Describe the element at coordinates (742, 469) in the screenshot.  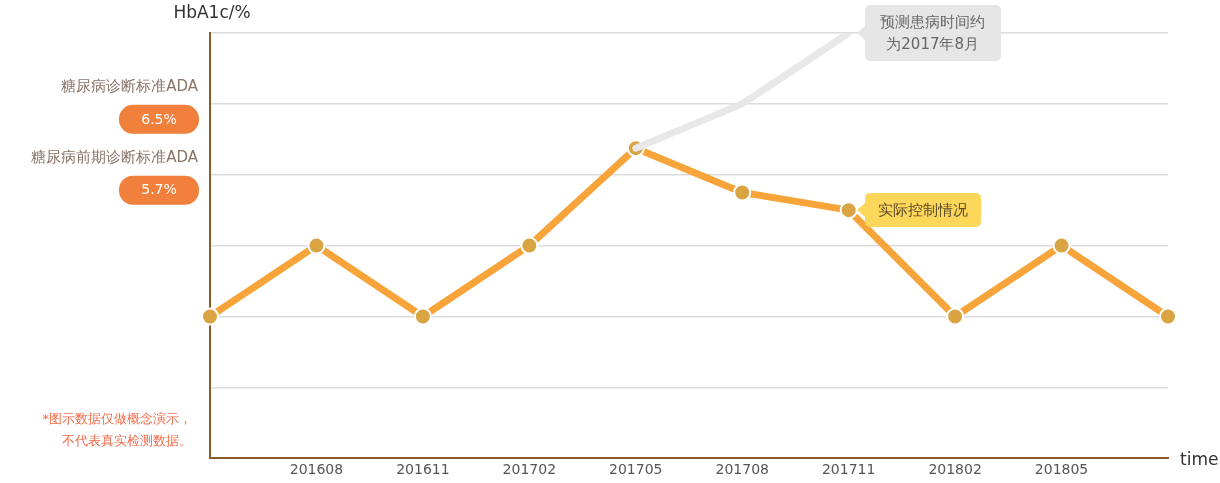
I see `x-tick-label: 201708` at that location.